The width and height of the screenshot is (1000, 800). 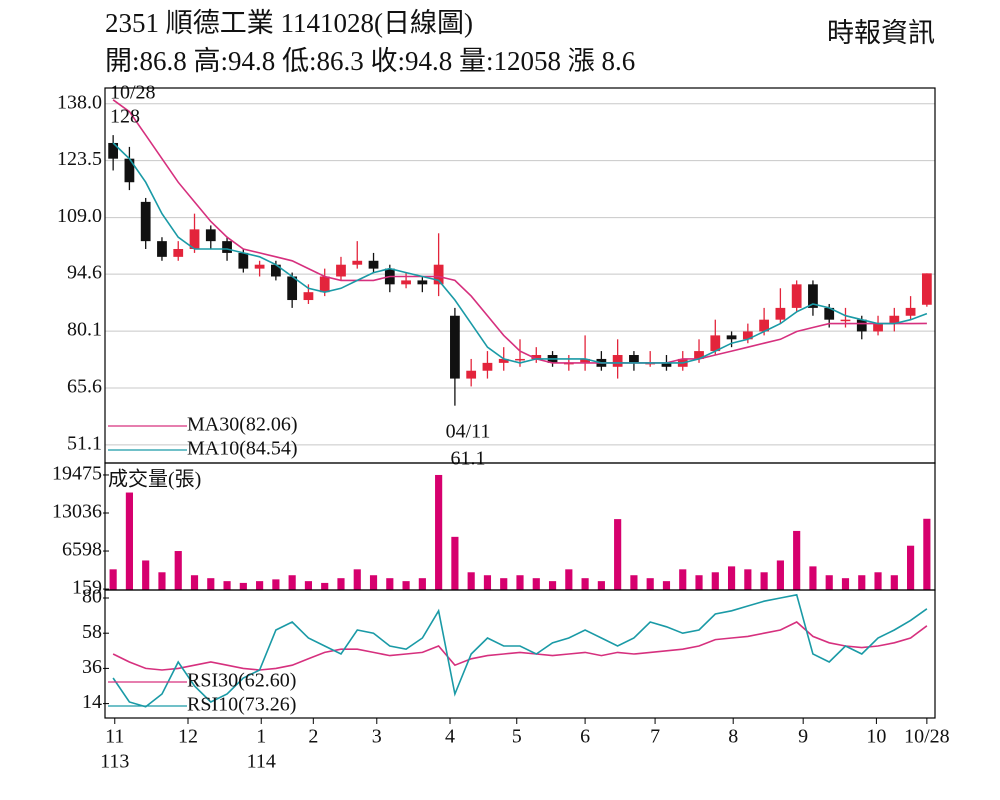 What do you see at coordinates (188, 737) in the screenshot?
I see `x-tick-label: 12` at bounding box center [188, 737].